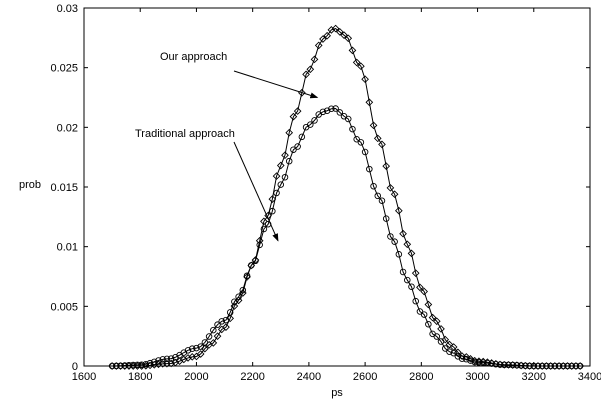 This screenshot has width=601, height=407. What do you see at coordinates (337, 393) in the screenshot?
I see `x-axis-label: ps` at bounding box center [337, 393].